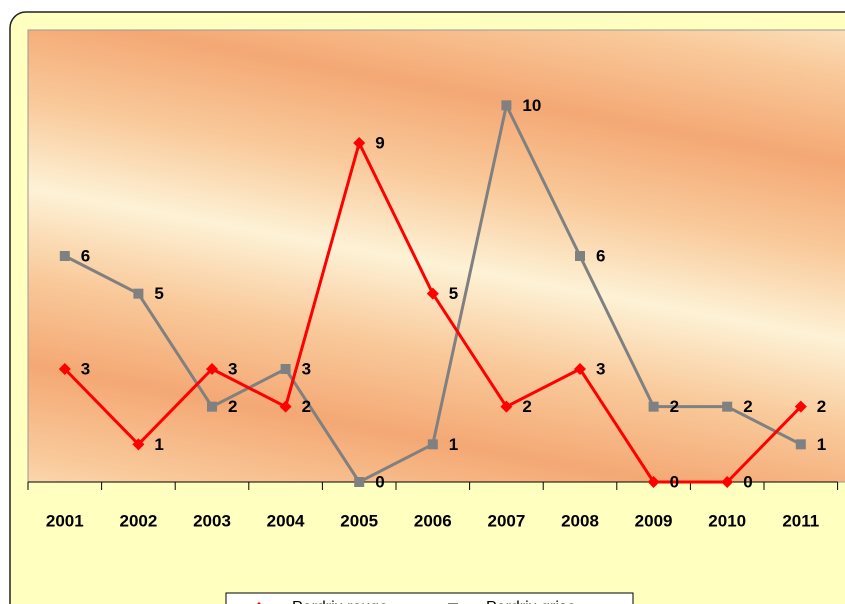 The width and height of the screenshot is (845, 604). Describe the element at coordinates (286, 520) in the screenshot. I see `x-tick-label: 2004` at that location.